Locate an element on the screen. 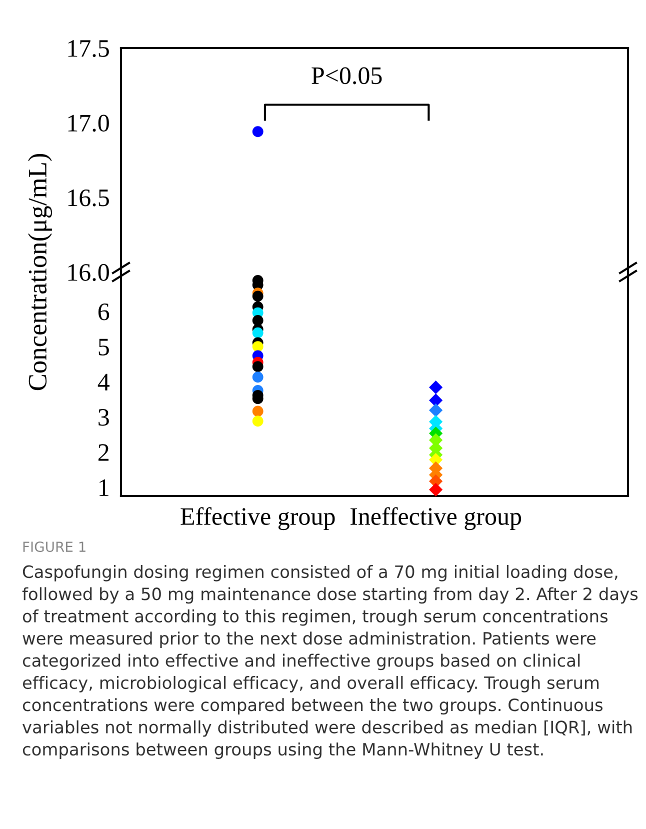 The width and height of the screenshot is (646, 829). y-tick-label: 2 is located at coordinates (103, 452).